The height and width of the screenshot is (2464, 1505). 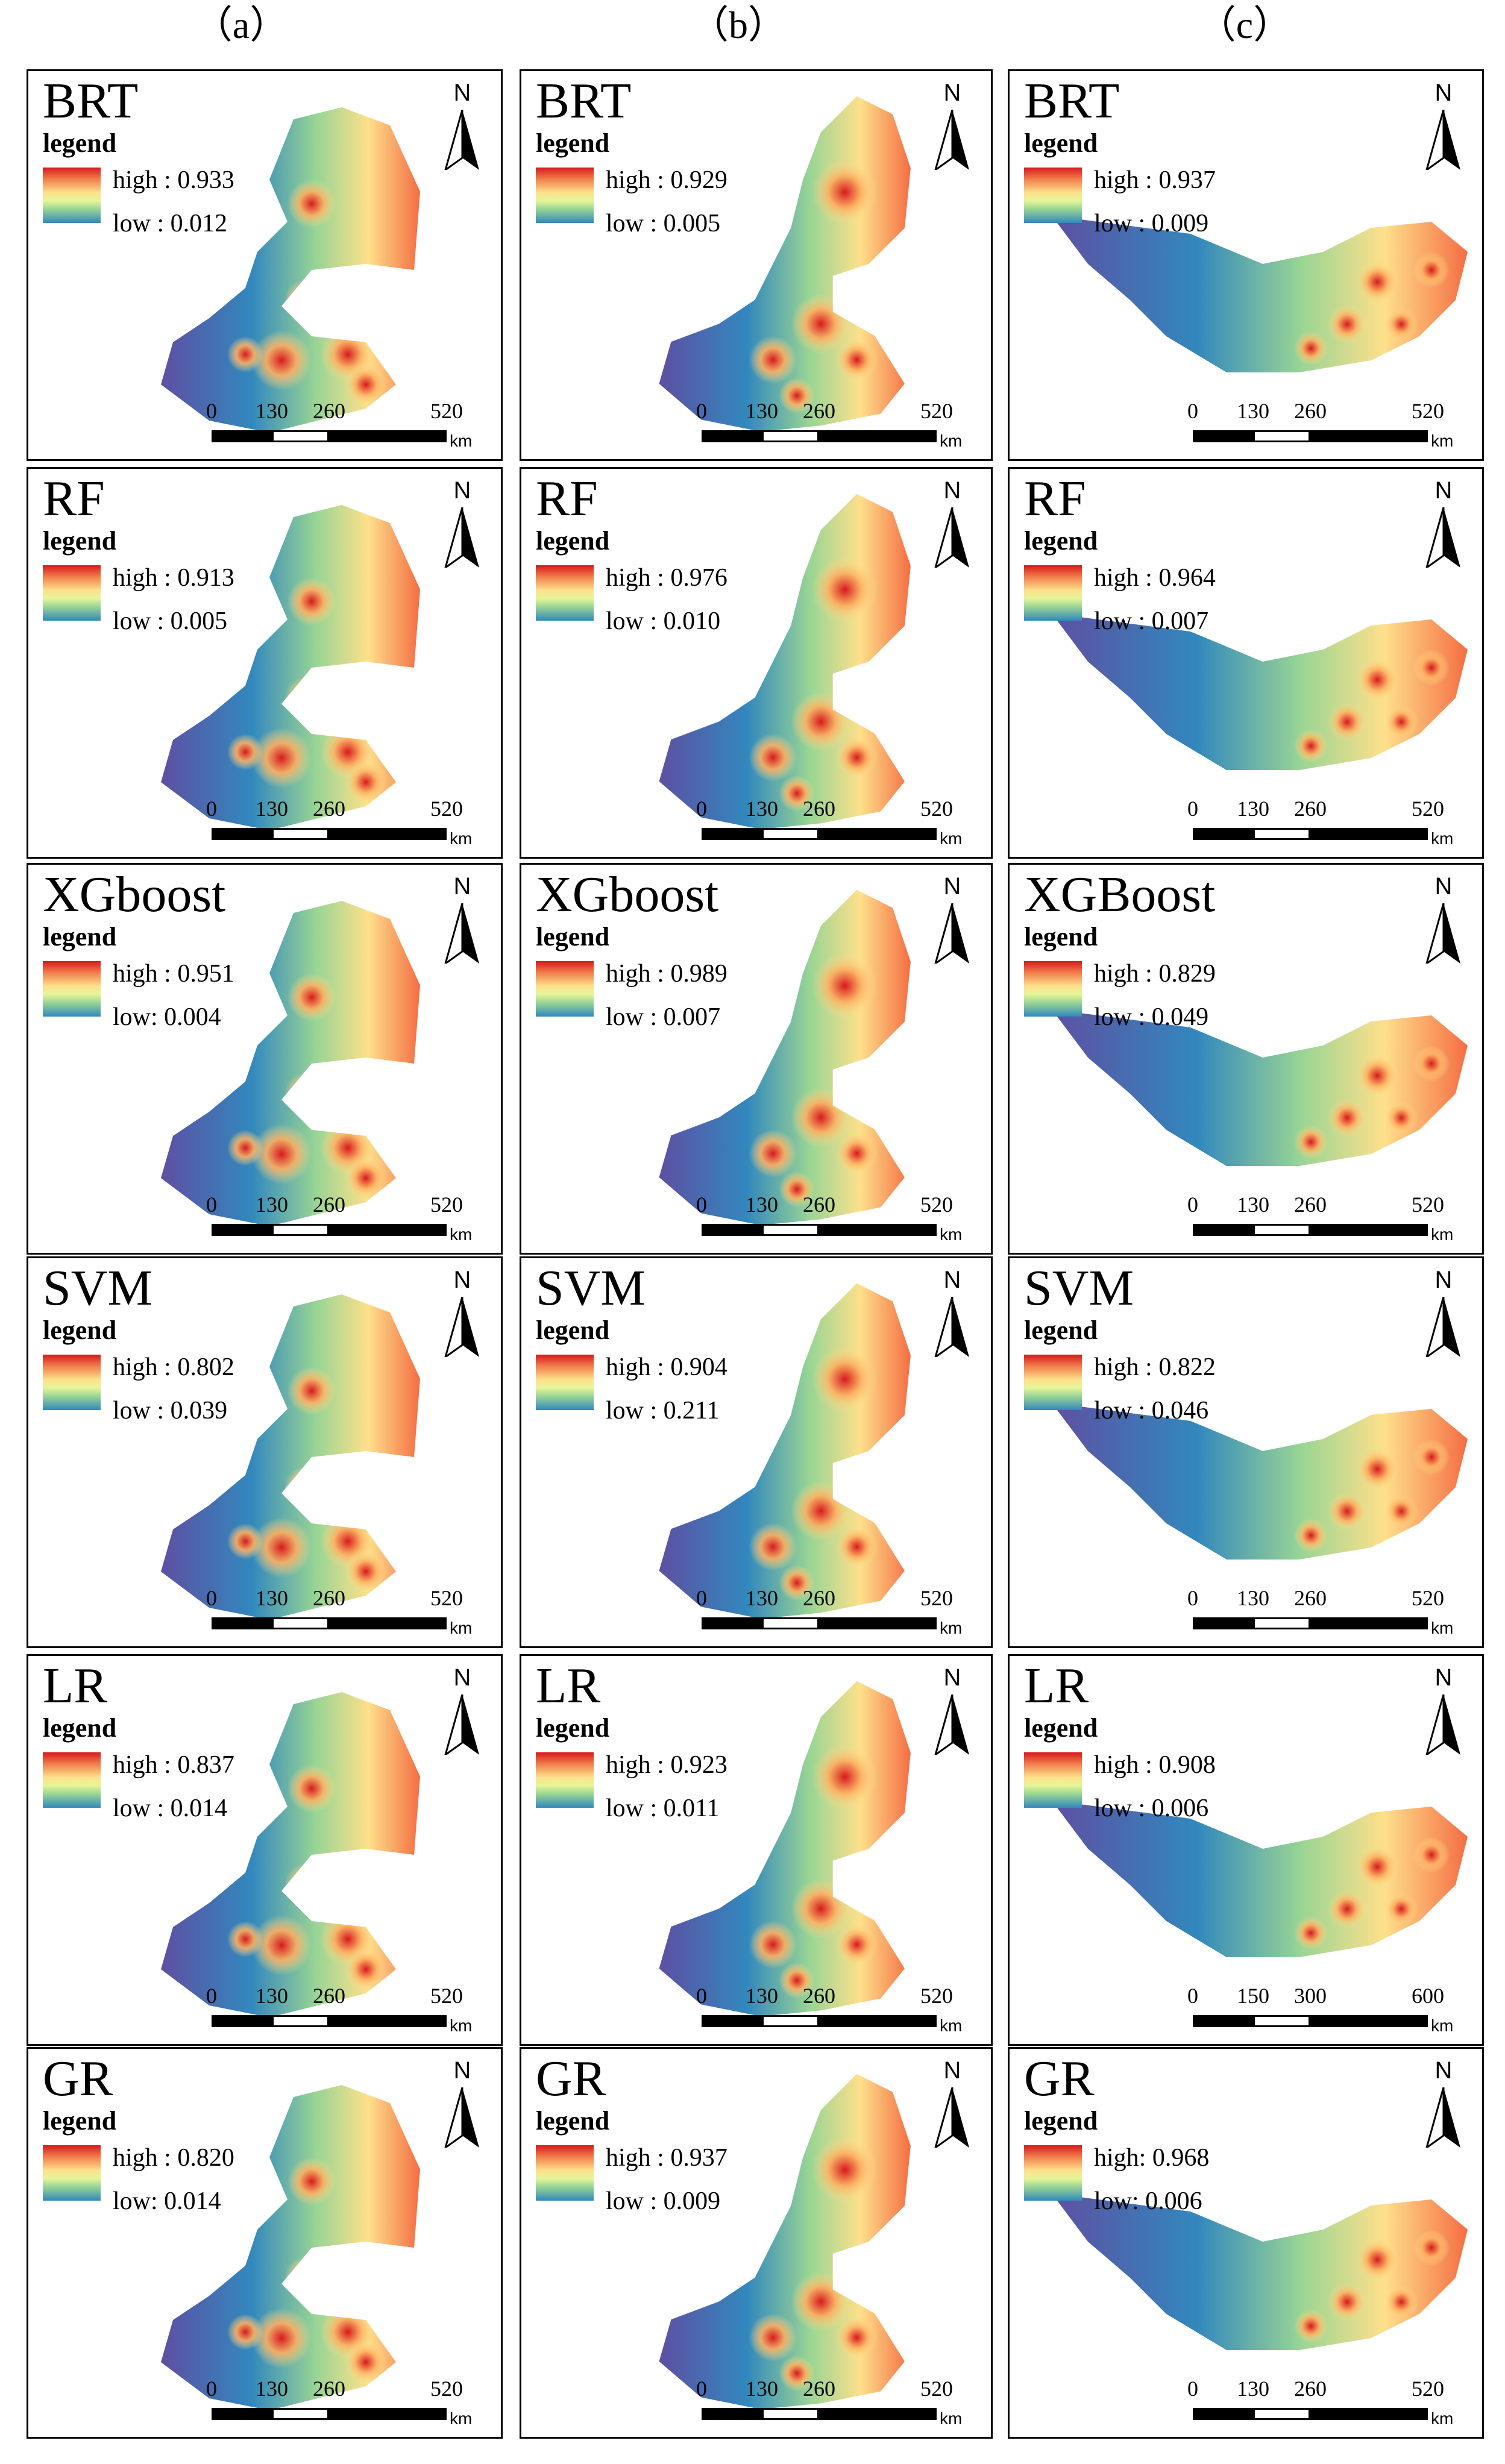 I want to click on legend-high-value: high : 0.904, so click(x=666, y=1367).